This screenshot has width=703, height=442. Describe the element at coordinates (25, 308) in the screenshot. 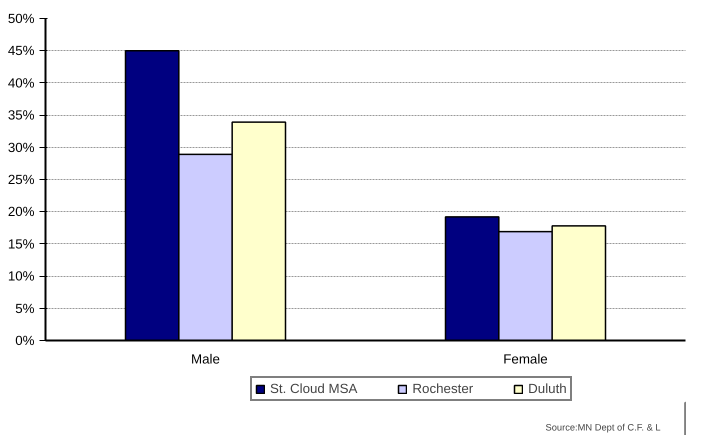

I see `y-tick-label: 5%` at that location.